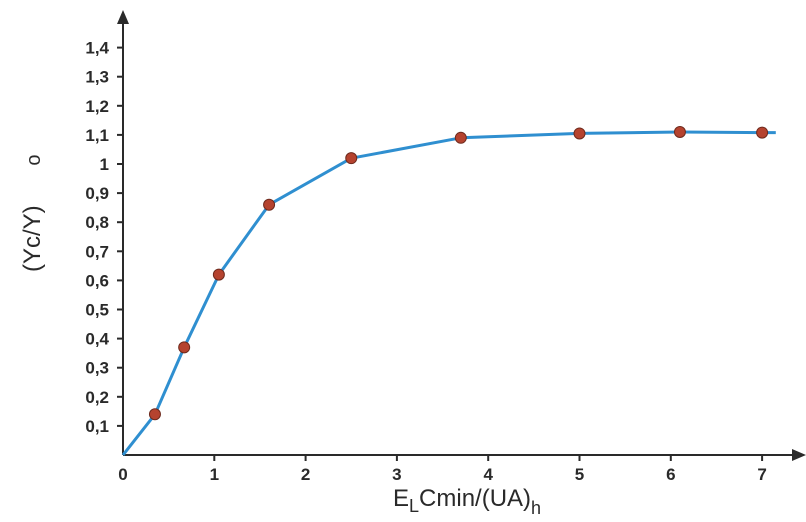 The height and width of the screenshot is (522, 806). What do you see at coordinates (97, 193) in the screenshot?
I see `y-tick-label: 0,9` at bounding box center [97, 193].